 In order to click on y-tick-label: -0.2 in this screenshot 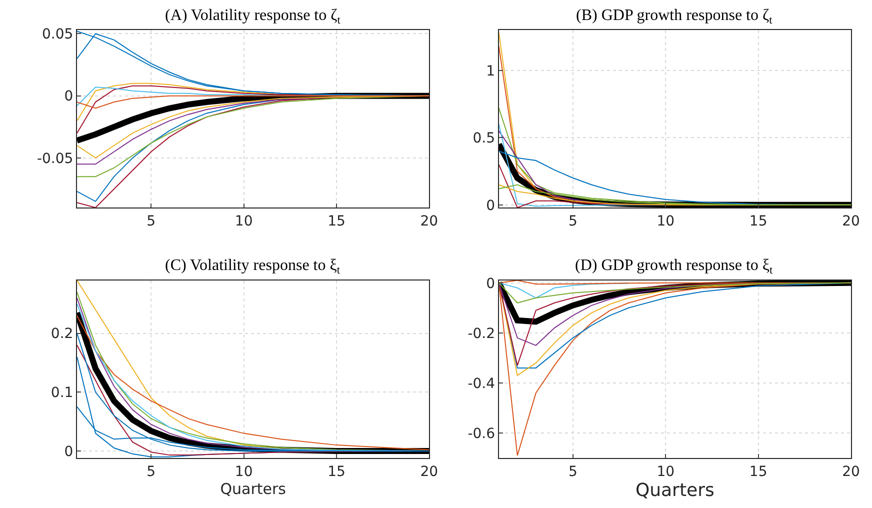, I will do `click(482, 334)`.